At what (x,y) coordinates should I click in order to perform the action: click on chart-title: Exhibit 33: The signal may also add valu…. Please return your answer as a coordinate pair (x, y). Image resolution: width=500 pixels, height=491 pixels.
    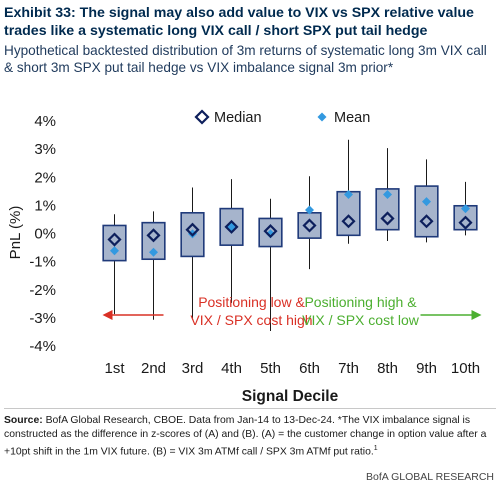
    Looking at the image, I should click on (239, 22).